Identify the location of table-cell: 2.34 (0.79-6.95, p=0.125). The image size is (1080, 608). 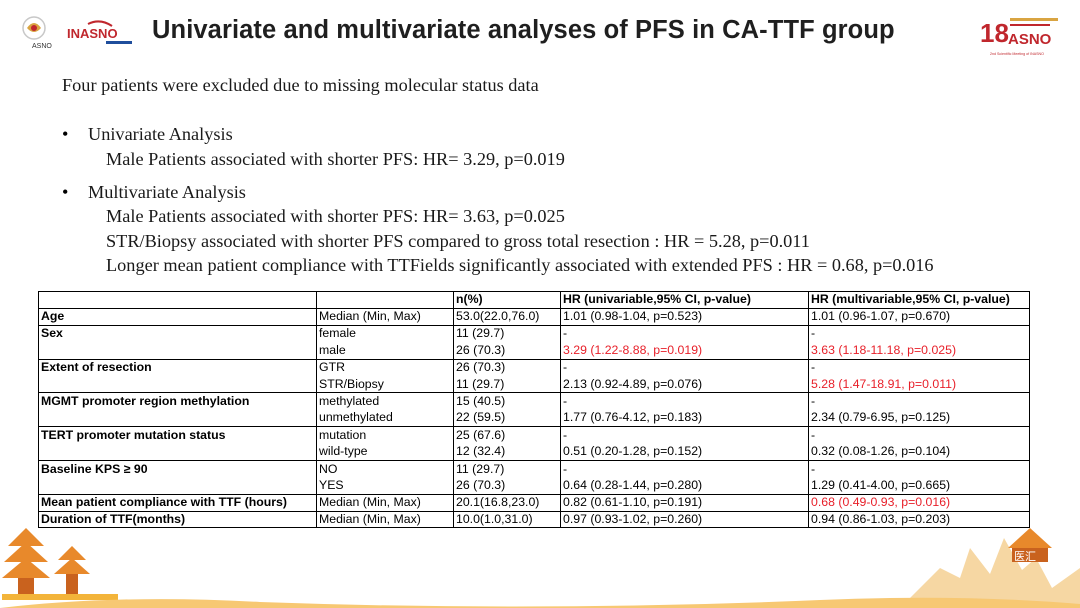
(919, 418).